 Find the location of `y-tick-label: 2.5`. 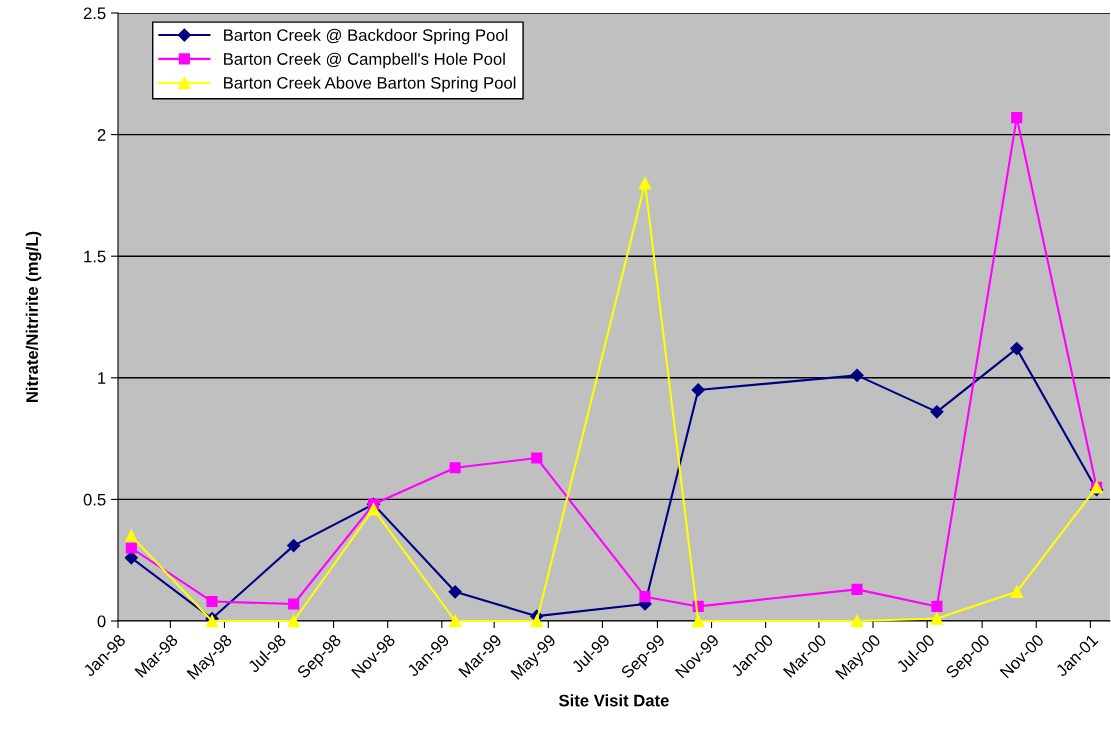

y-tick-label: 2.5 is located at coordinates (94, 13).